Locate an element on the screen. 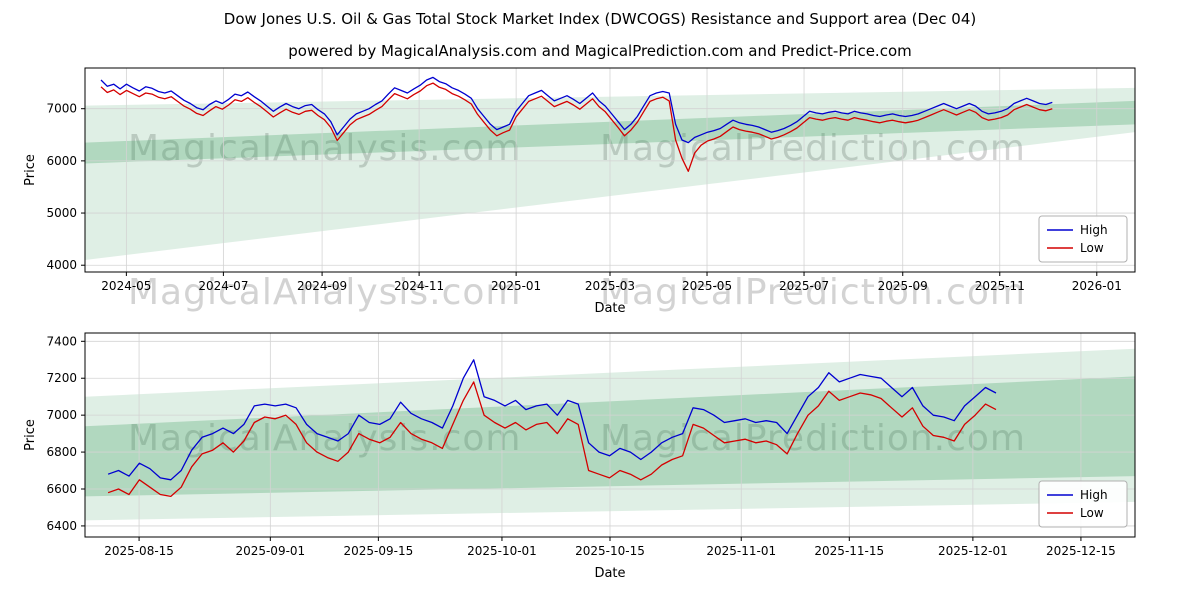 This screenshot has width=1200, height=600. x-tick-label: 2025-10-15 is located at coordinates (610, 551).